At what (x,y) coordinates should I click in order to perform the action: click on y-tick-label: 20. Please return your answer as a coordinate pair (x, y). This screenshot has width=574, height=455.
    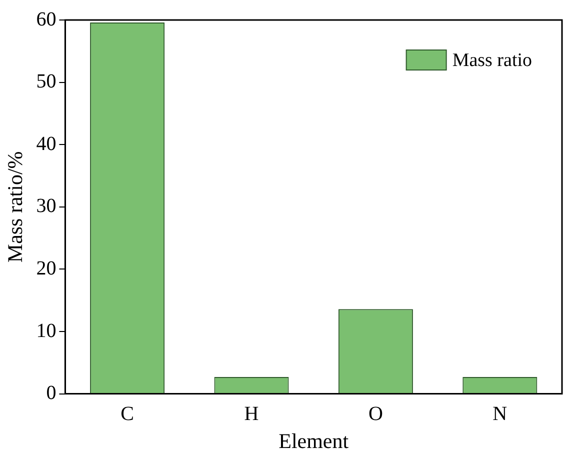
    Looking at the image, I should click on (46, 268).